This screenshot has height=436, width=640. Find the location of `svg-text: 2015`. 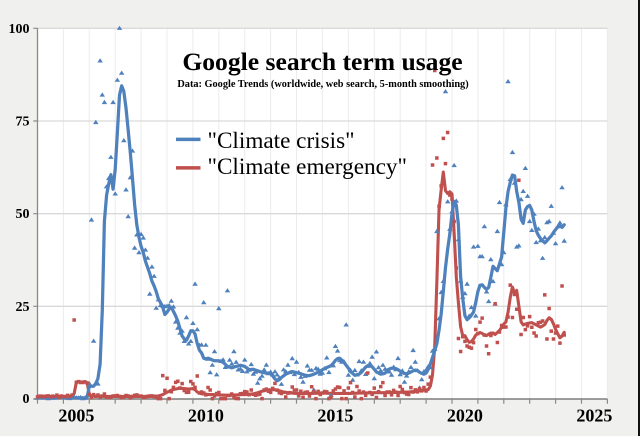

svg-text: 2015 is located at coordinates (335, 416).